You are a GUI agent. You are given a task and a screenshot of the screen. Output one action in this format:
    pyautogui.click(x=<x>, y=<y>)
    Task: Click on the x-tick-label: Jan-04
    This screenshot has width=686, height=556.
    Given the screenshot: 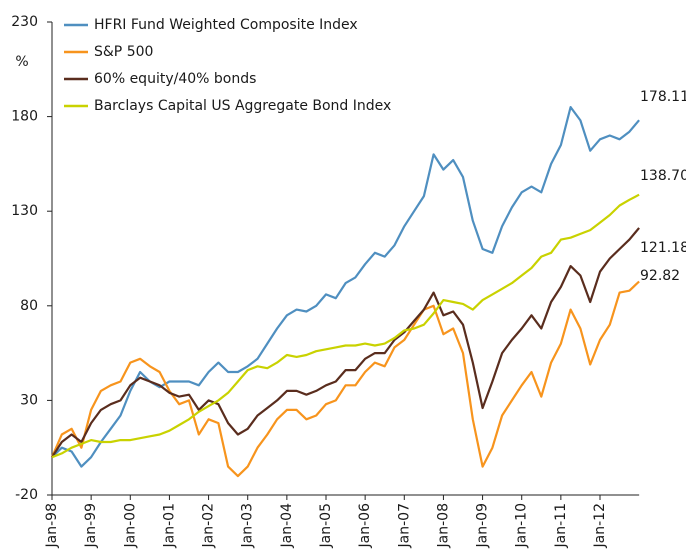 What is the action you would take?
    pyautogui.click(x=287, y=526)
    